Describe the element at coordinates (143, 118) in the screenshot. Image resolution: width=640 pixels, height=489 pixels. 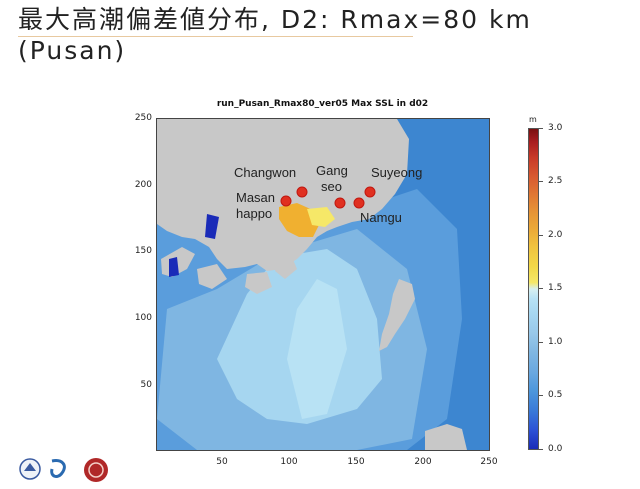
I see `y-tick: 250` at that location.